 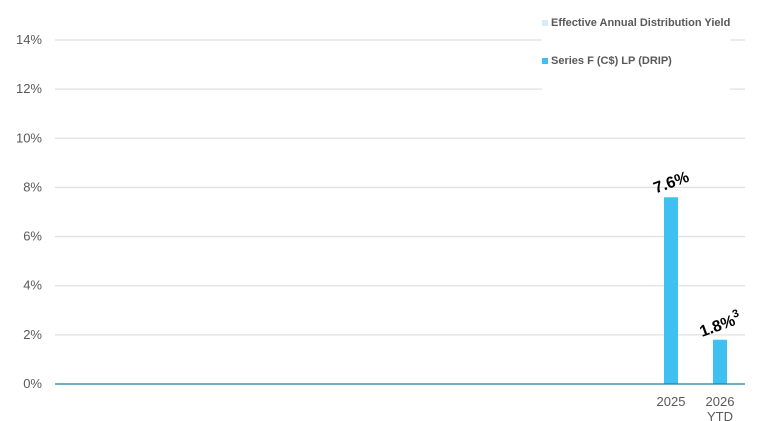 I want to click on bars, so click(x=695, y=290).